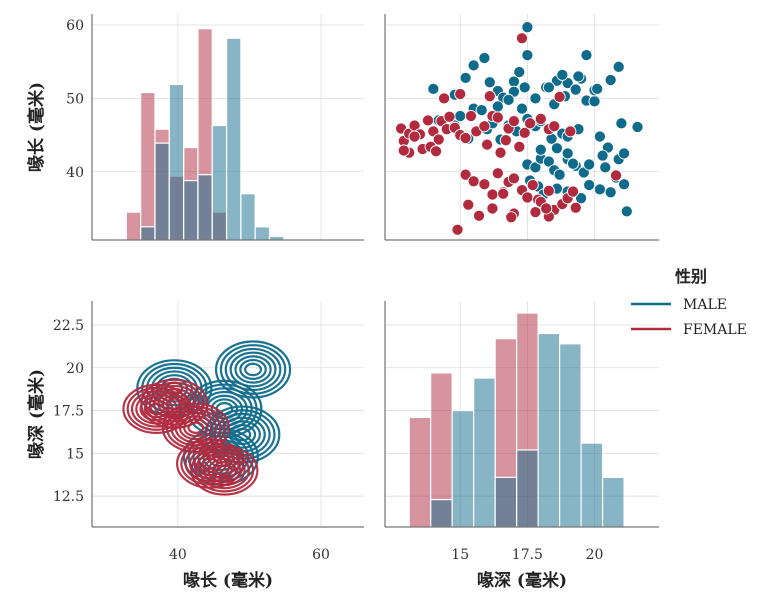 This screenshot has width=775, height=605. I want to click on x-axis-label: 喙深 (毫米), so click(522, 580).